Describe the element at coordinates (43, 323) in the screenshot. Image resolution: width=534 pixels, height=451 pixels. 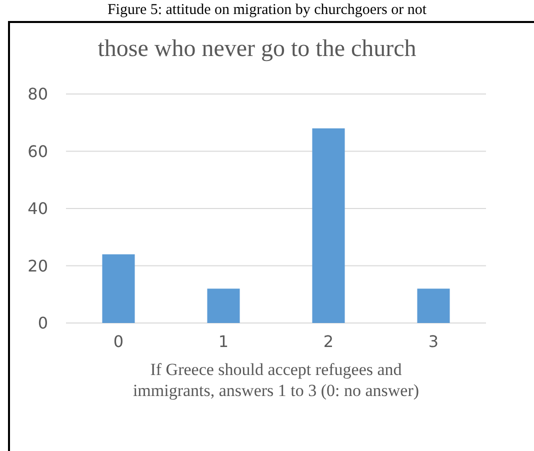
I see `y-tick-label: 0` at that location.